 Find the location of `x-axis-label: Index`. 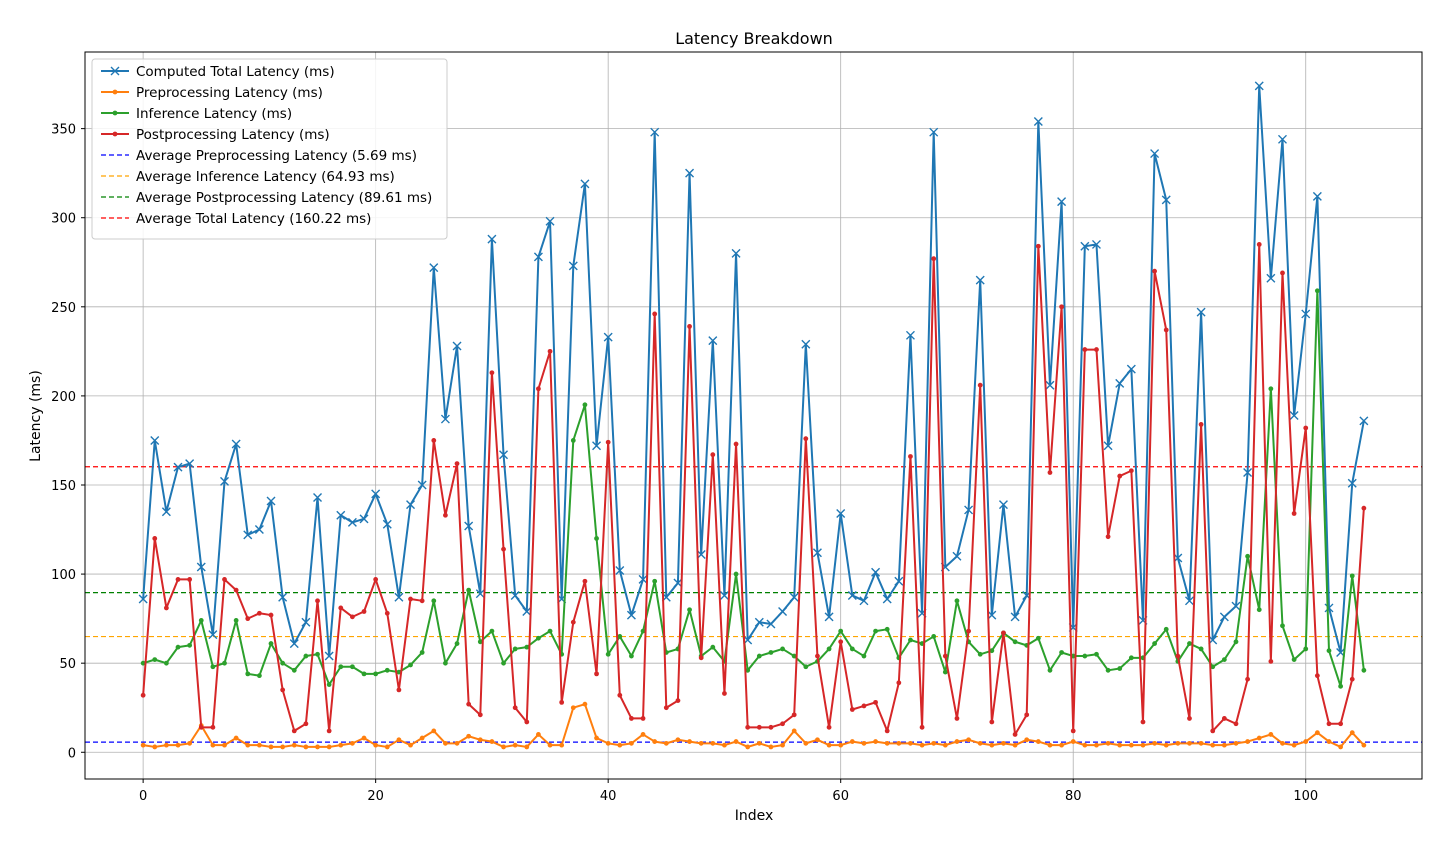

x-axis-label: Index is located at coordinates (754, 816).